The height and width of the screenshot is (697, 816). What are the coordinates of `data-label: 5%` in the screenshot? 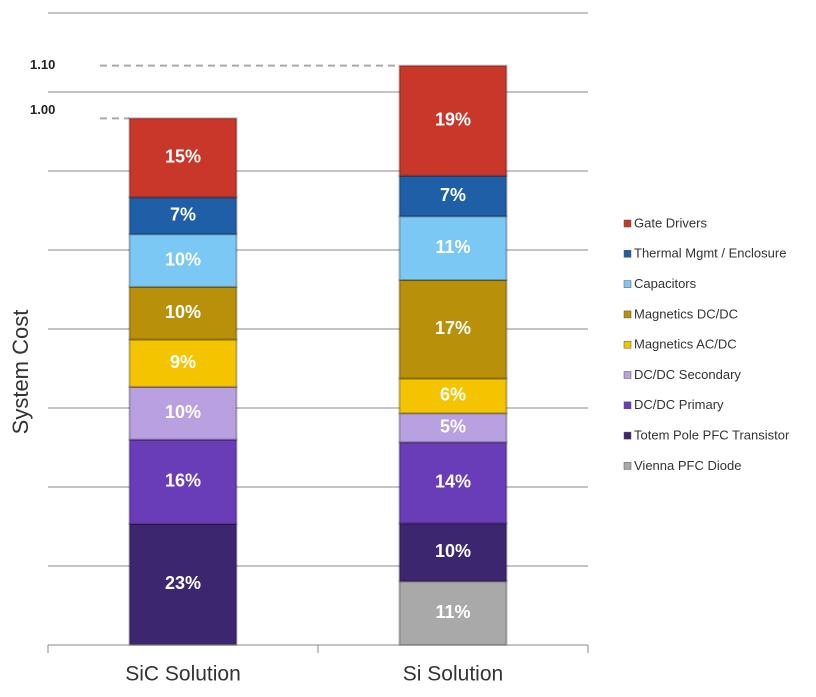 It's located at (453, 427).